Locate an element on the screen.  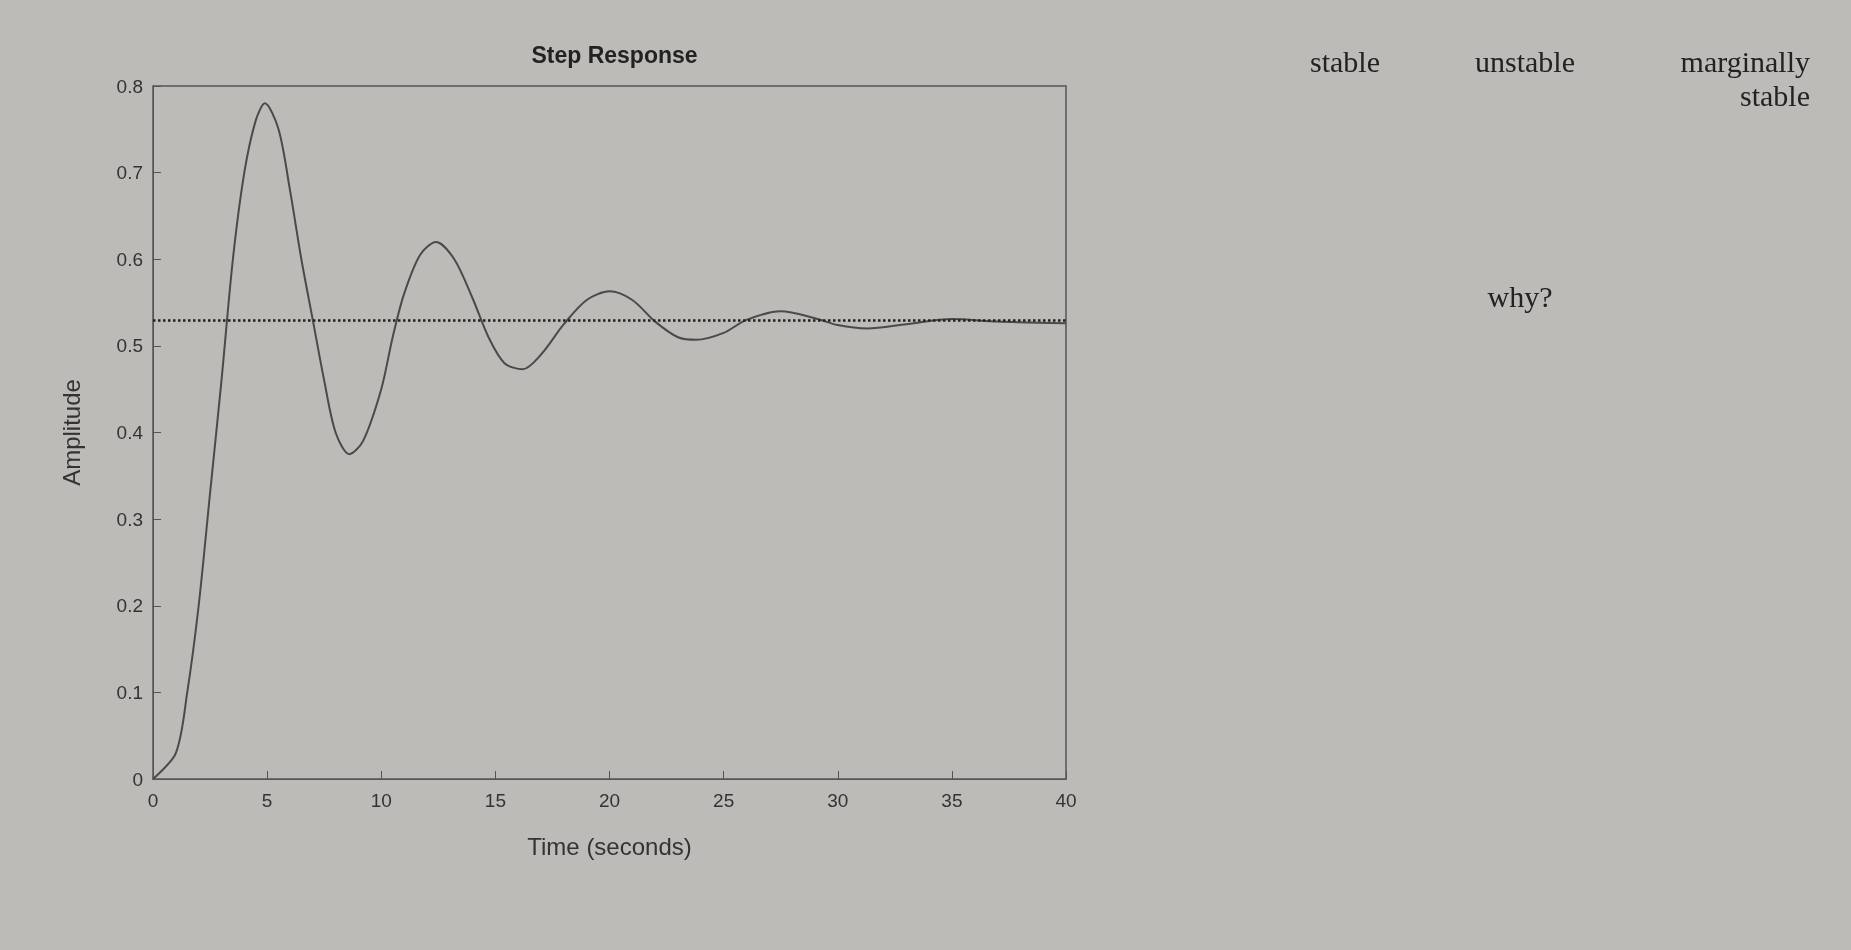
x-tick-label: 30 is located at coordinates (838, 800).